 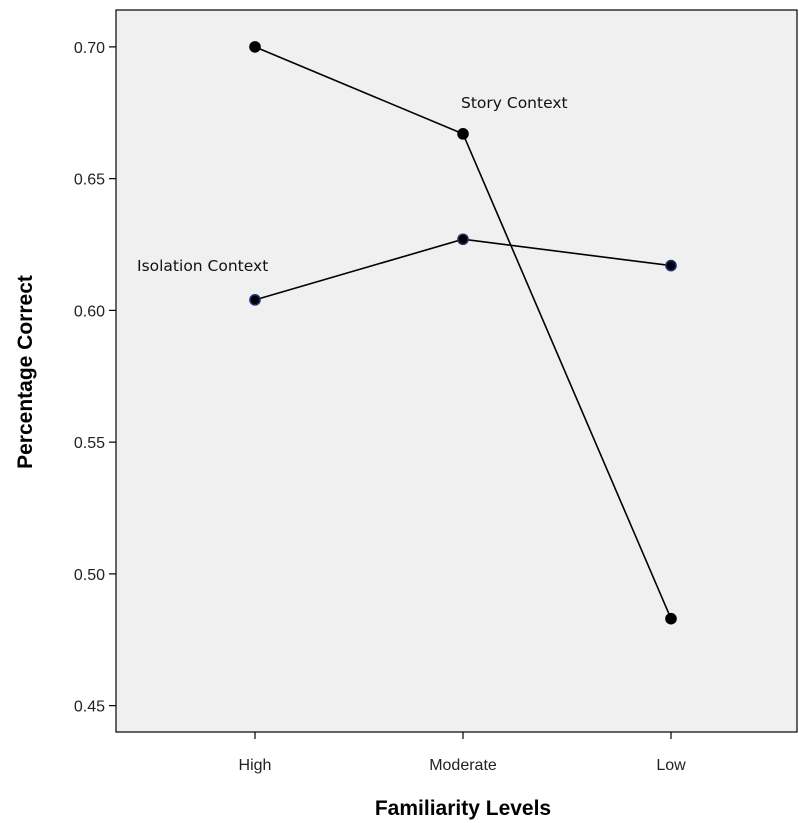 What do you see at coordinates (89, 575) in the screenshot?
I see `y-tick-label: 0.50` at bounding box center [89, 575].